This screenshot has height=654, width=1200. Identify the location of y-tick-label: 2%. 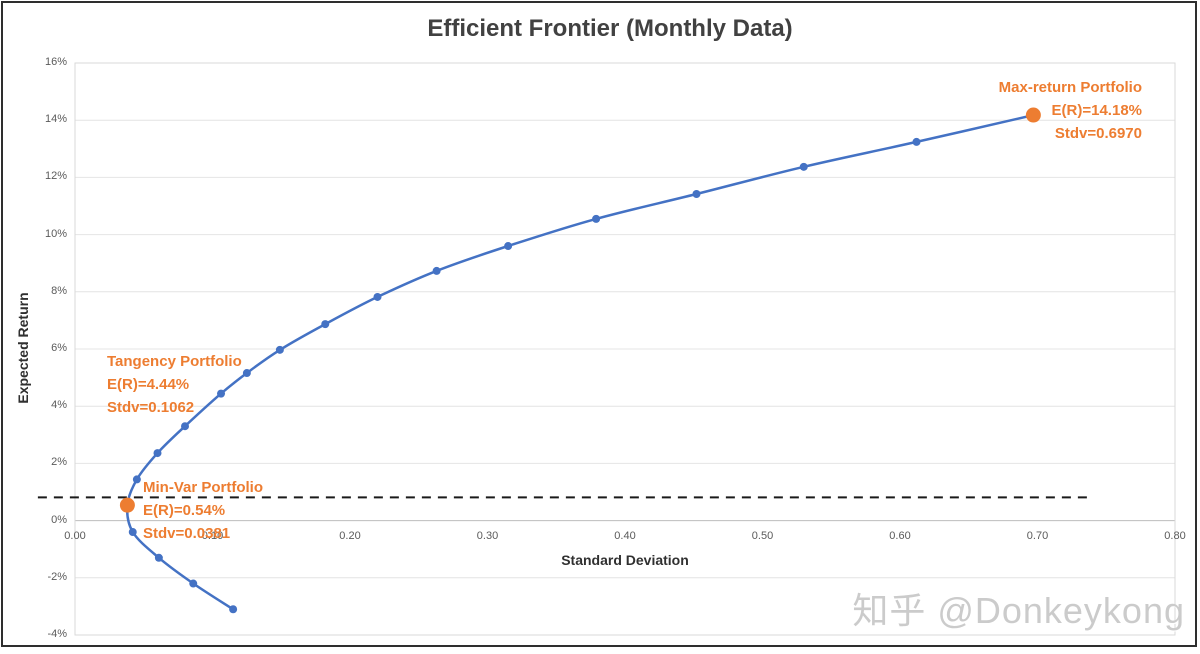
(59, 462).